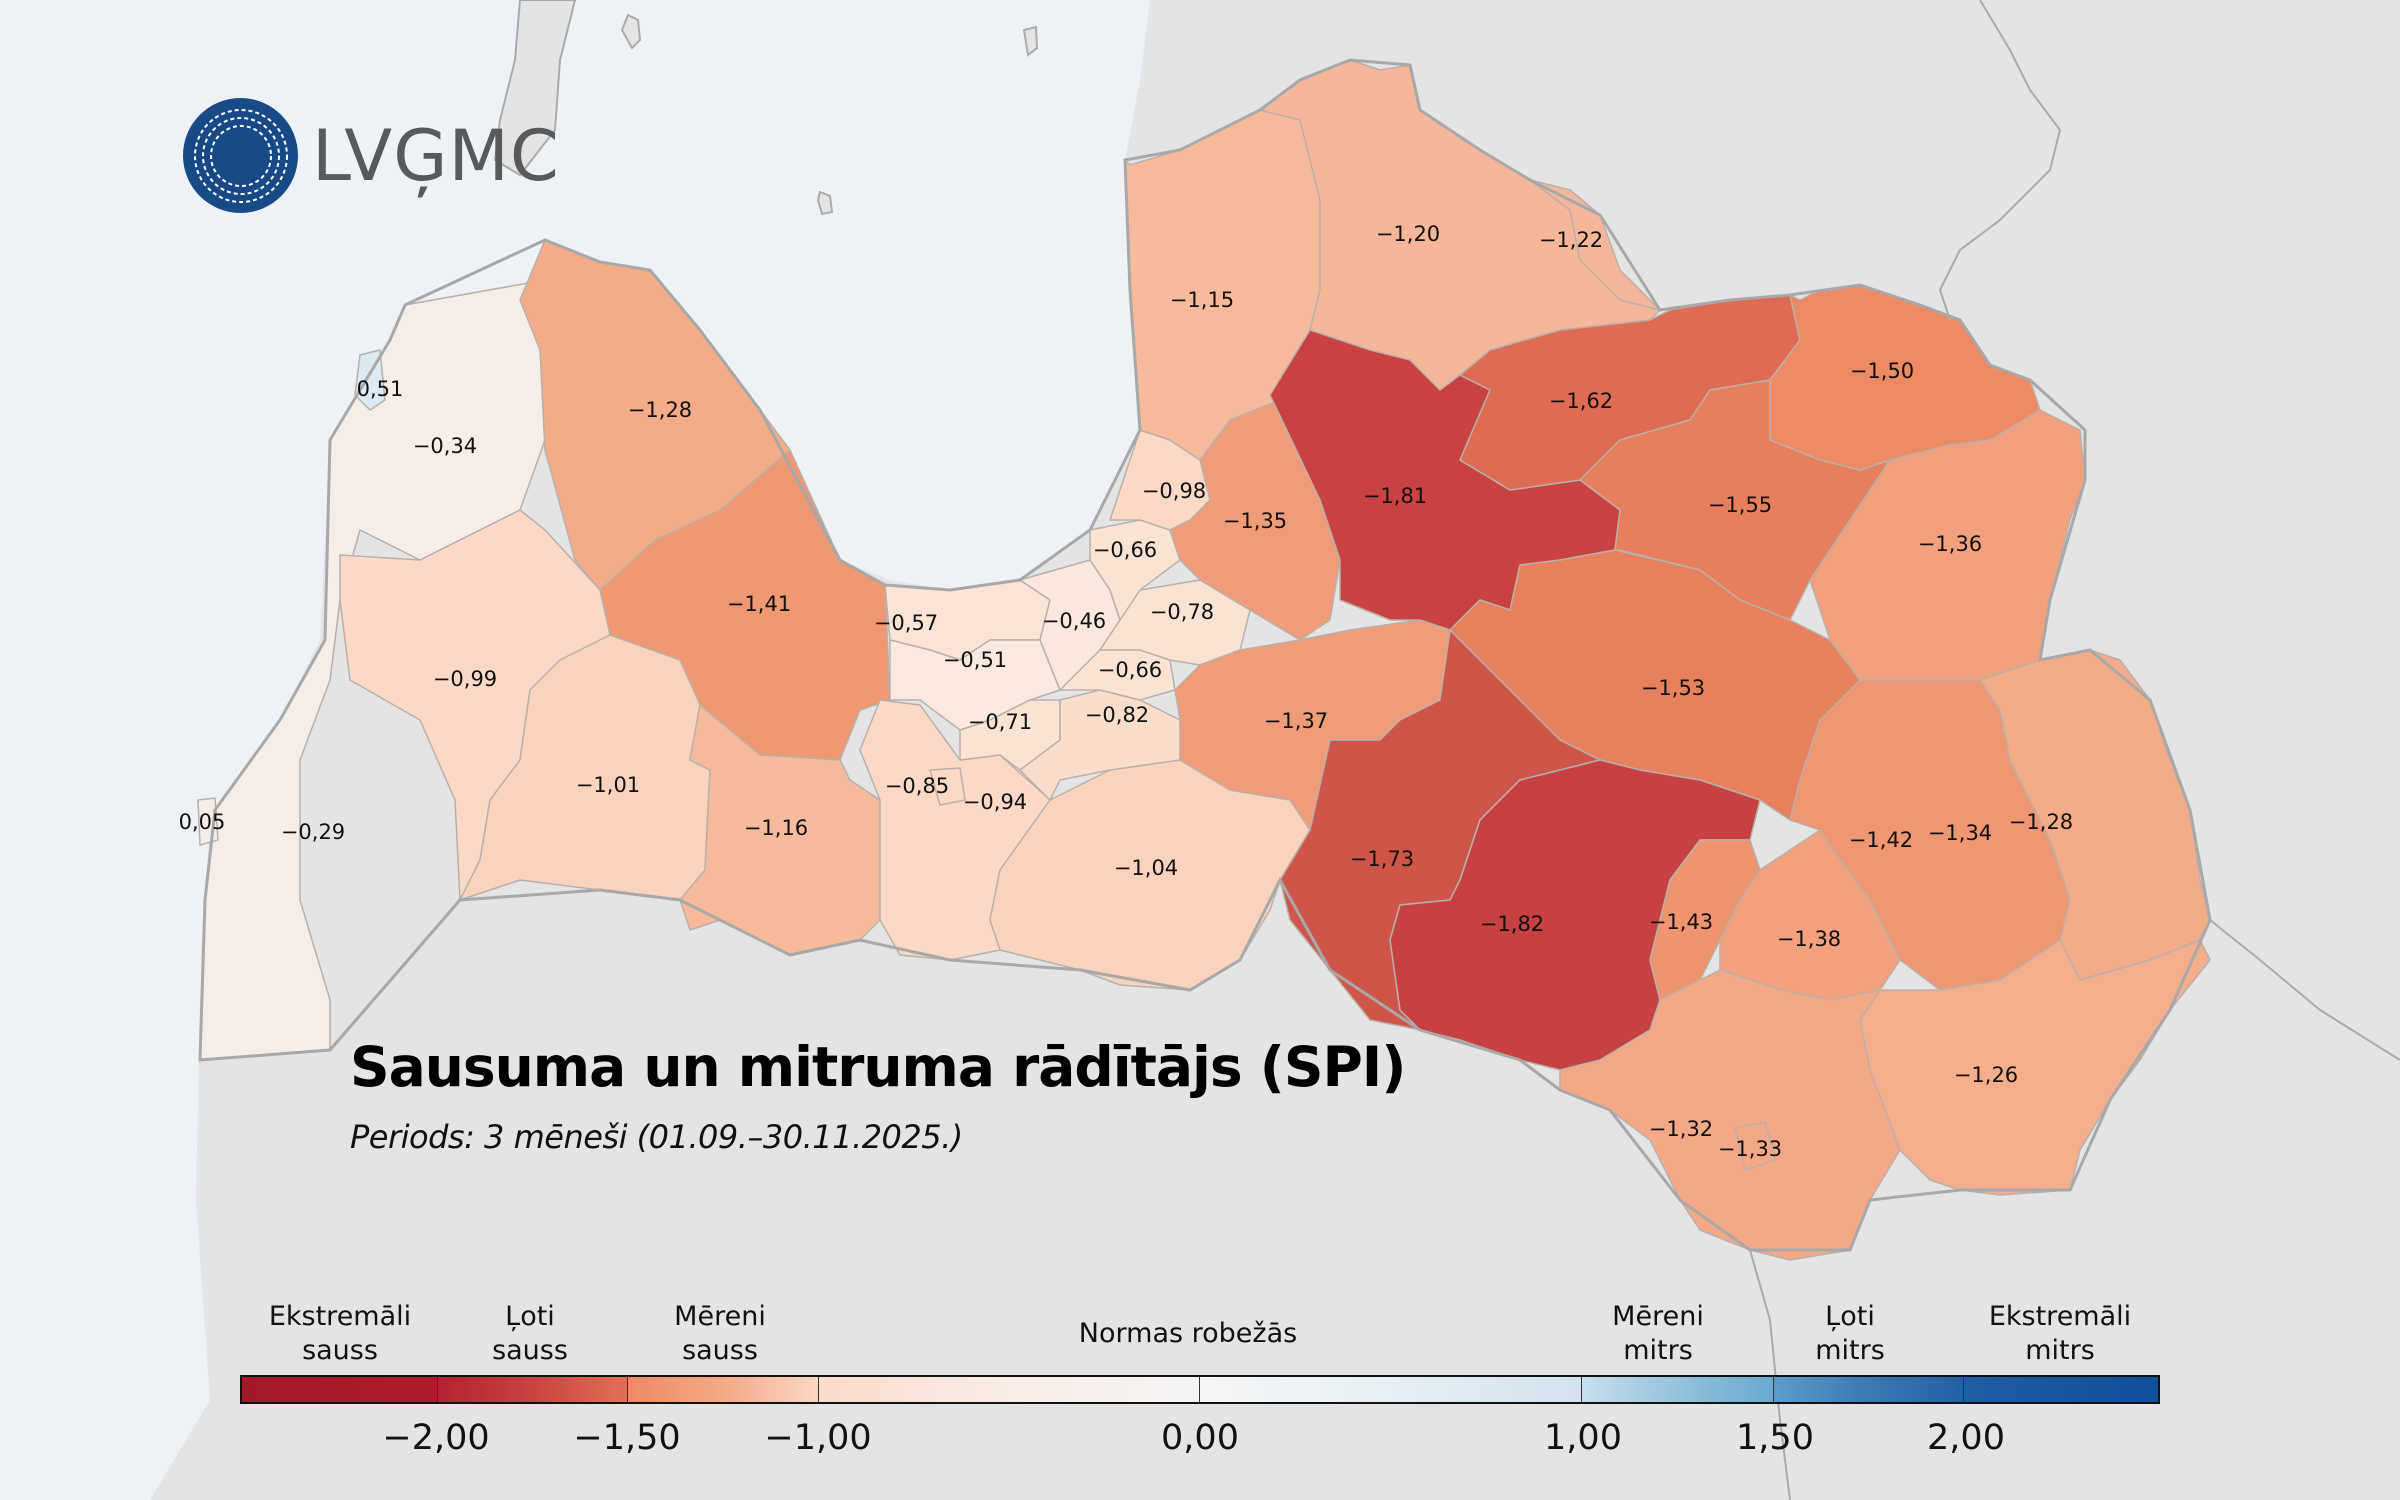  I want to click on region-value-label: −1,01, so click(608, 785).